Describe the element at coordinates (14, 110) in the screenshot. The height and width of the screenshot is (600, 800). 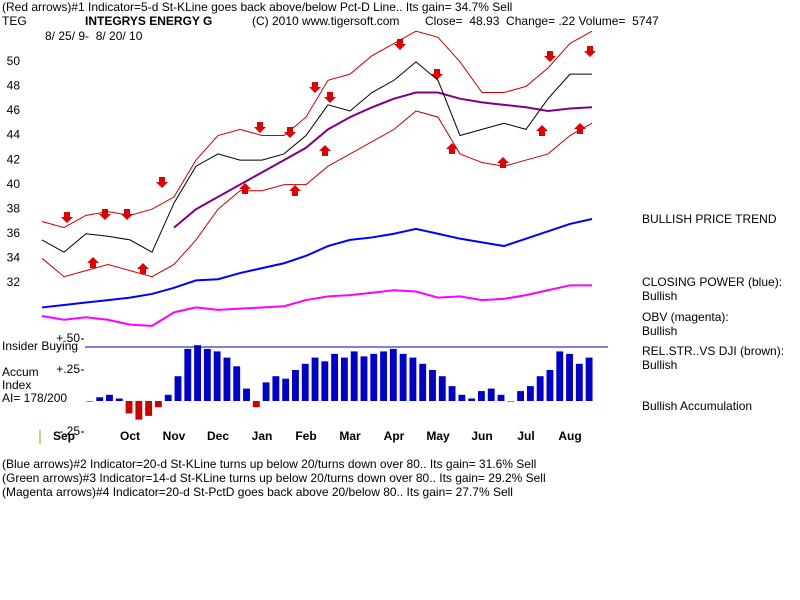
I see `y-tick-label: 46` at that location.